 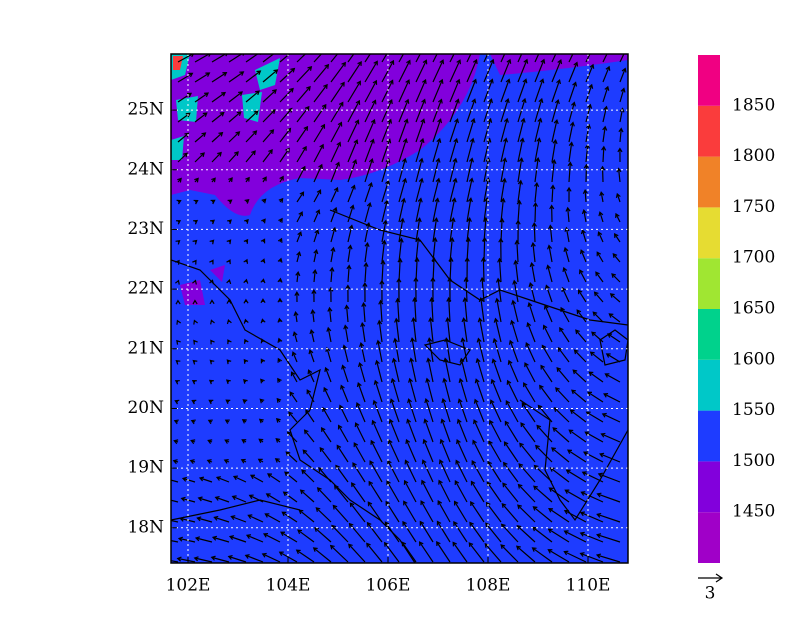 I want to click on shaded-region, so click(x=192, y=292).